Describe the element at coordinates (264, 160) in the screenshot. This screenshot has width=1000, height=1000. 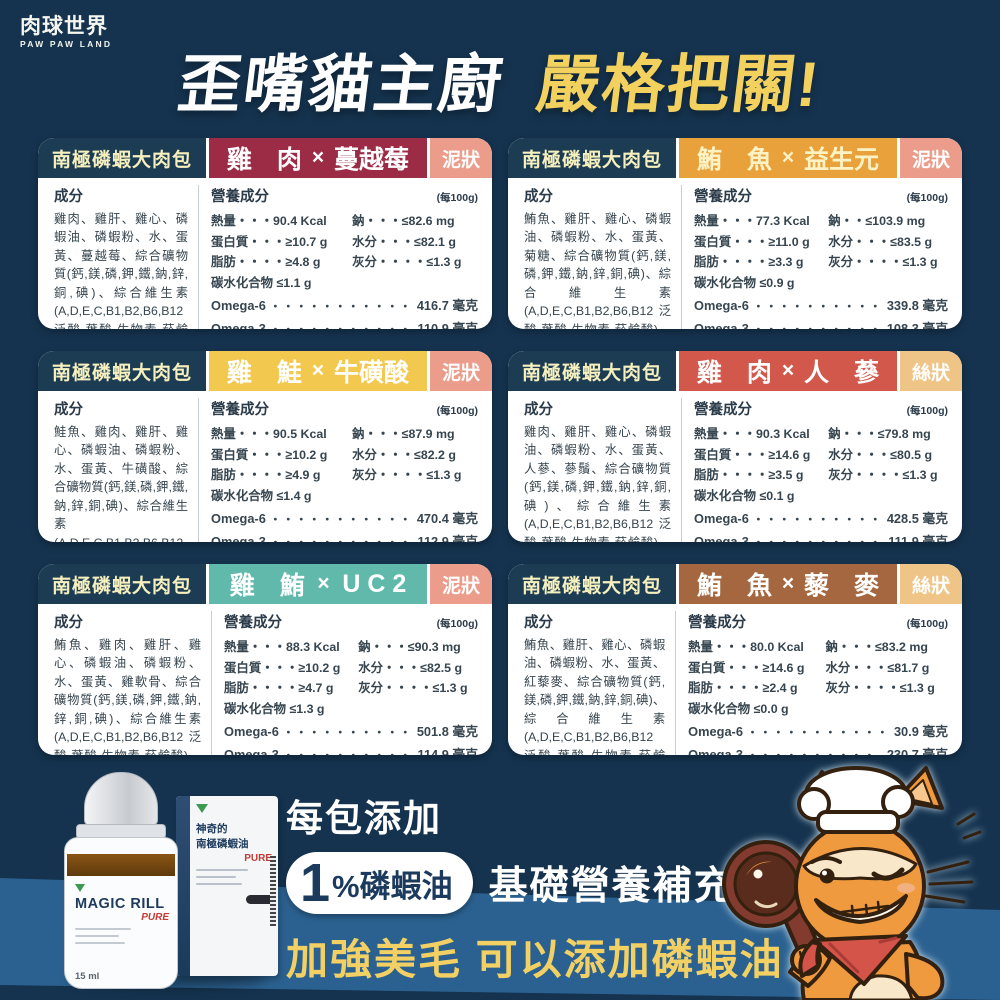
I see `flavor-part-a: 雞 肉` at that location.